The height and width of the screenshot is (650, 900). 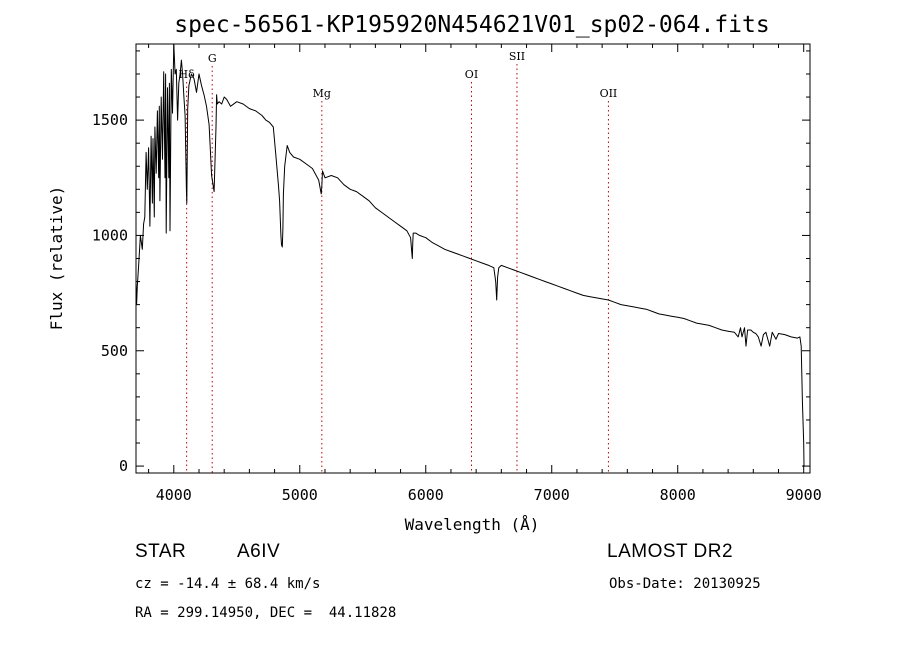 What do you see at coordinates (322, 93) in the screenshot?
I see `line-marker-label: Mg` at bounding box center [322, 93].